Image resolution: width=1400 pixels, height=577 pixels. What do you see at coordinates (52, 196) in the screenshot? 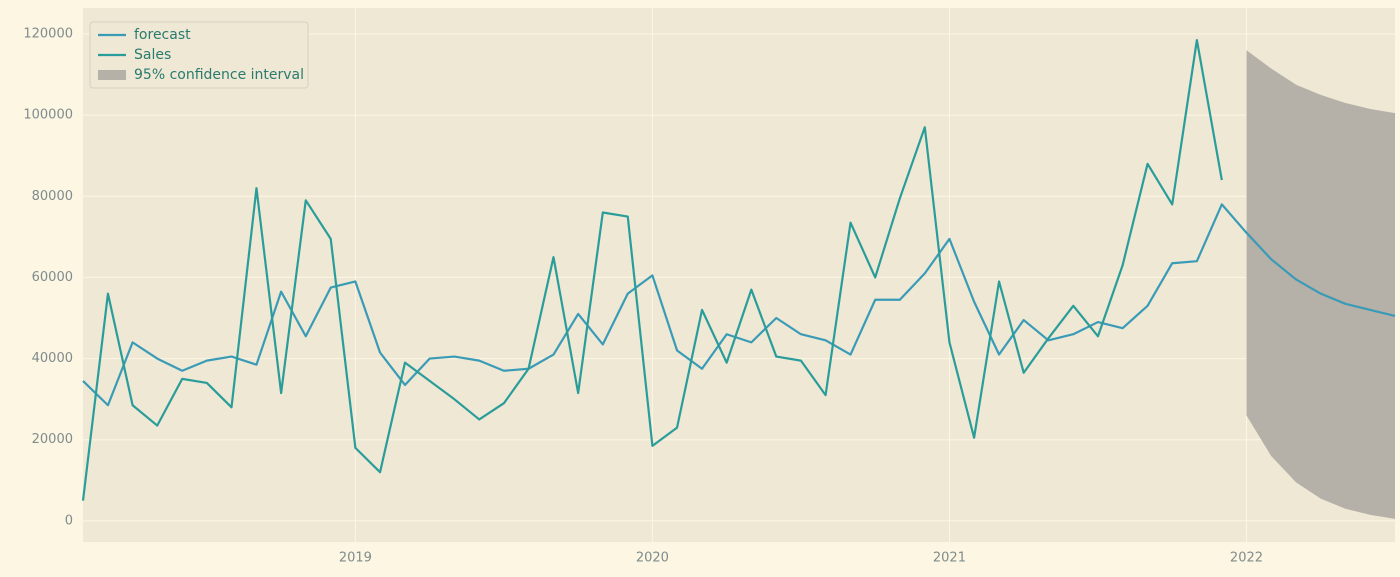
I see `y-tick-label: 80000` at bounding box center [52, 196].